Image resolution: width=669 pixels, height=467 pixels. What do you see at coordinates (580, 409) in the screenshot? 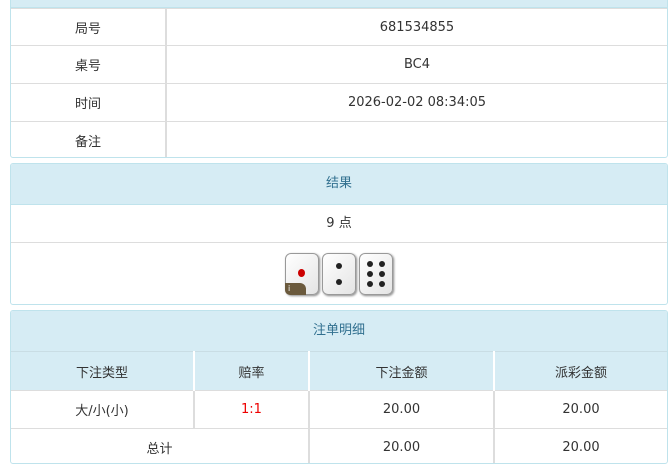
I see `payout: 20.00` at bounding box center [580, 409].